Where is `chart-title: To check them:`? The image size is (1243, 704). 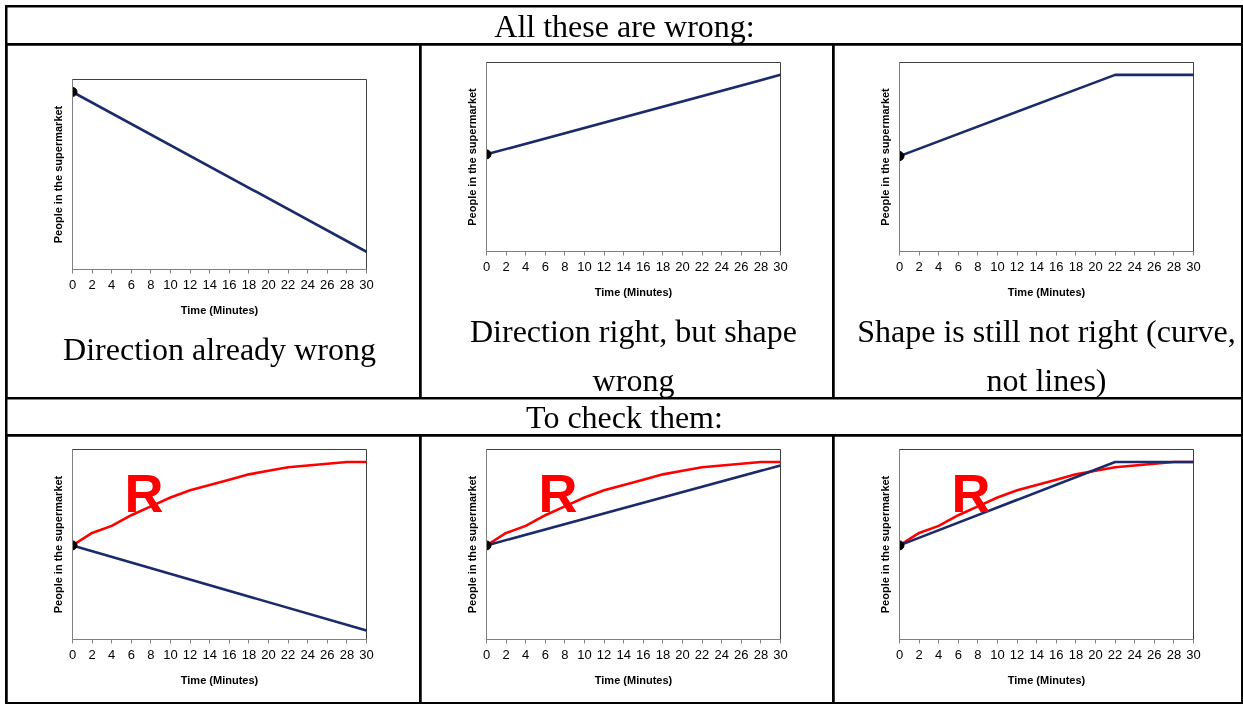 chart-title: To check them: is located at coordinates (624, 417).